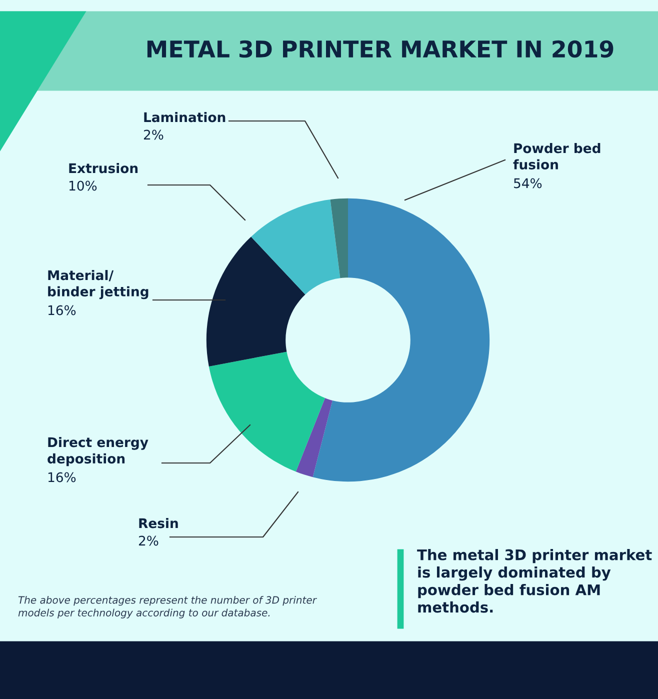 The width and height of the screenshot is (658, 699). What do you see at coordinates (528, 183) in the screenshot?
I see `data-label: 54%` at bounding box center [528, 183].